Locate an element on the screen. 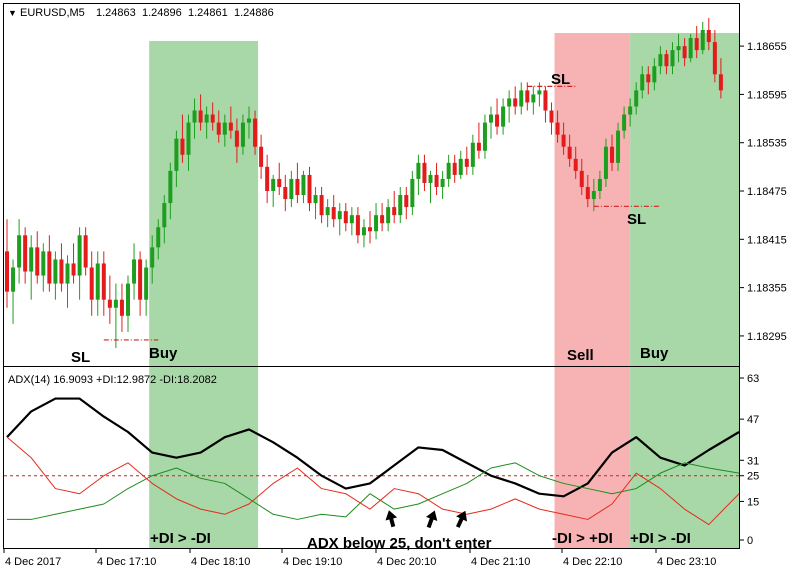  indicator-axis: 63 47 31 25 15 0 is located at coordinates (749, 460).